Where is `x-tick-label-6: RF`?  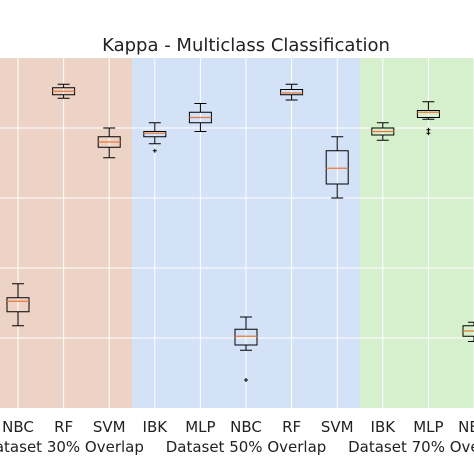 x-tick-label-6: RF is located at coordinates (291, 427).